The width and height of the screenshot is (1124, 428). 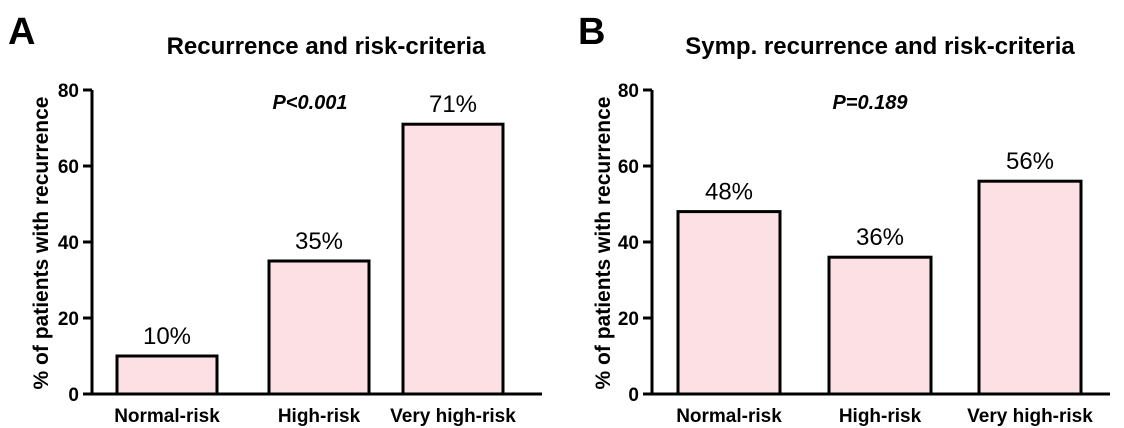 What do you see at coordinates (326, 46) in the screenshot?
I see `chart-title: Recurrence and risk-criteria` at bounding box center [326, 46].